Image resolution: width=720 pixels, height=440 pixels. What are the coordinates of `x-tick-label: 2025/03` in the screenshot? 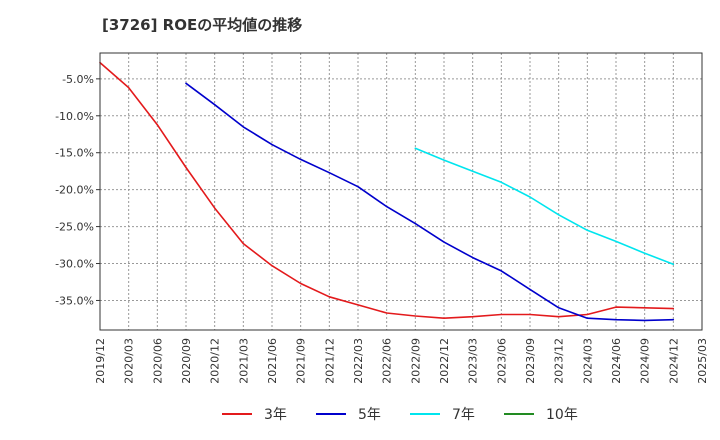 It's located at (702, 361).